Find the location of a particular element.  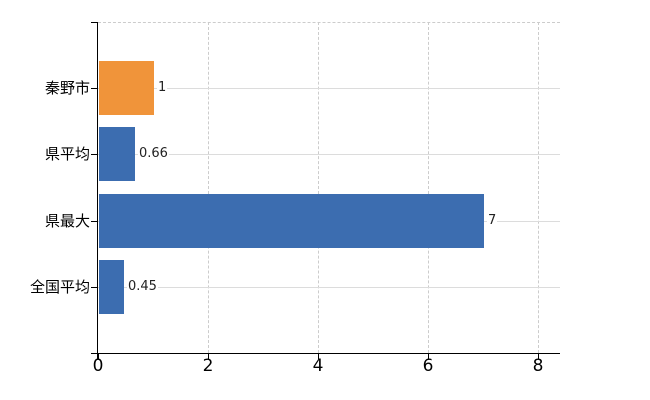

x-tick-label: 6 is located at coordinates (428, 366).